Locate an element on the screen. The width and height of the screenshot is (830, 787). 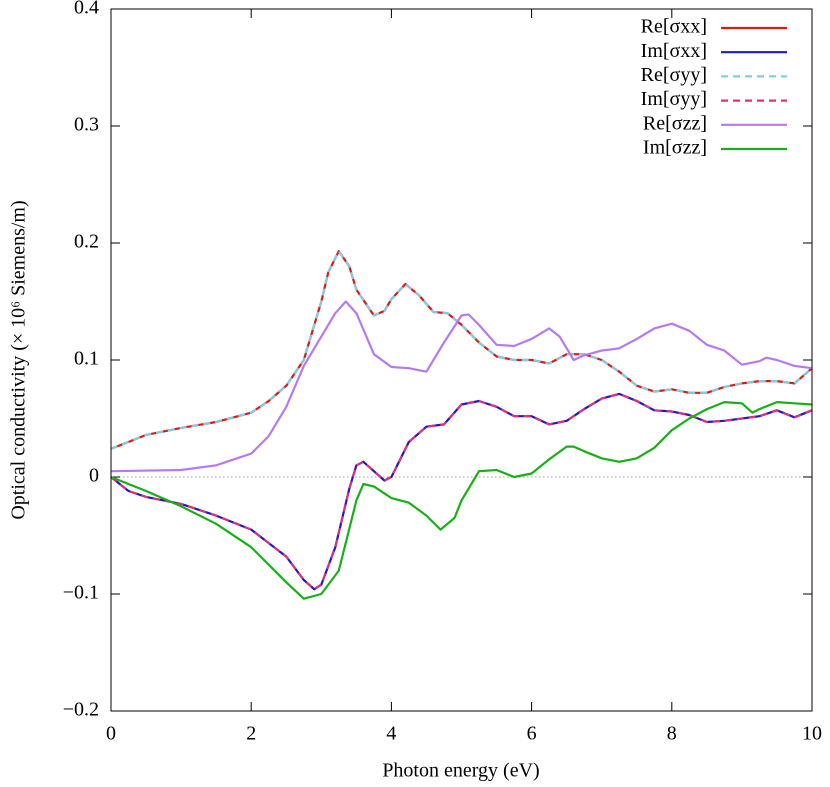
x-axis-title: Photon energy (eV) is located at coordinates (460, 771).